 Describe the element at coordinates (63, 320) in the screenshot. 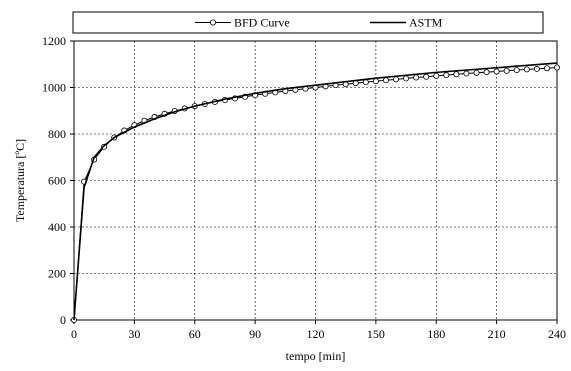

I see `y-tick-label: 0` at that location.